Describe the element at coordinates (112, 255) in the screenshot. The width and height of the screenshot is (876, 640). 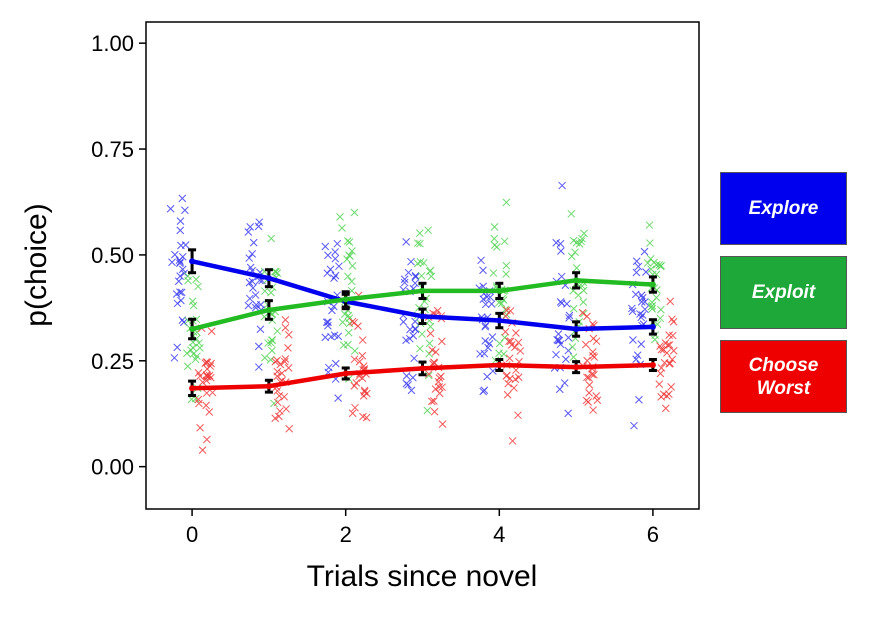
I see `y-tick-label: 0.50` at that location.